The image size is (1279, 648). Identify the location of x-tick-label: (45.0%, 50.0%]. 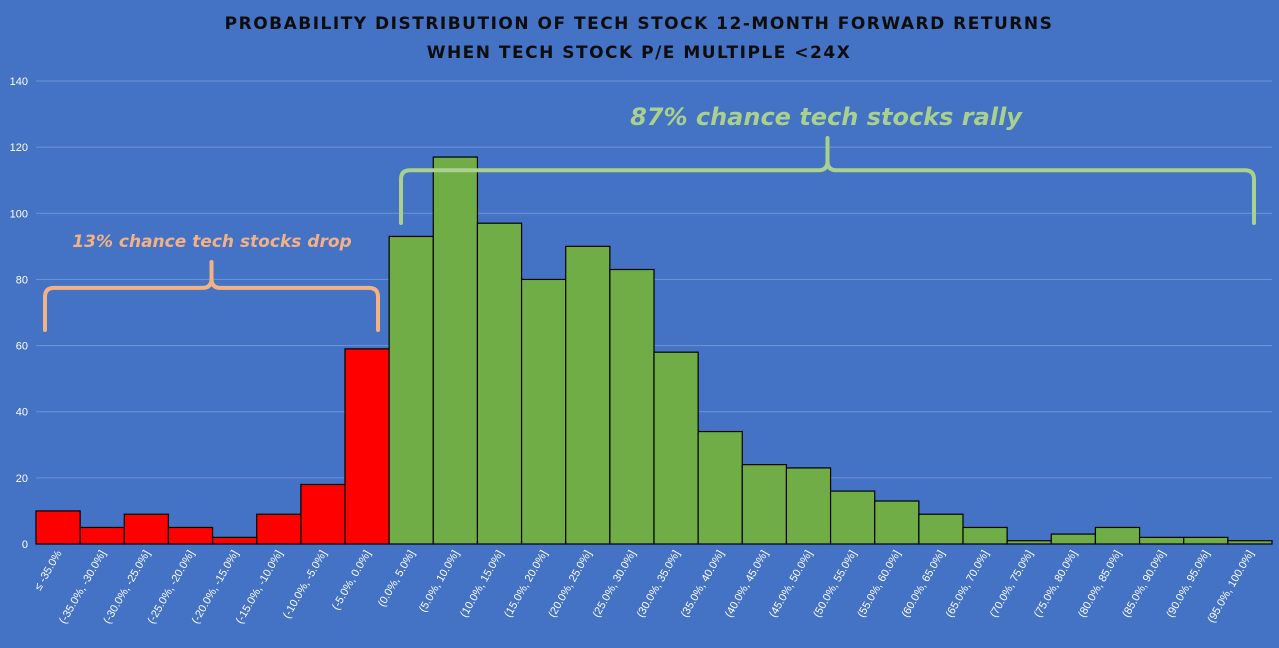
(791, 584).